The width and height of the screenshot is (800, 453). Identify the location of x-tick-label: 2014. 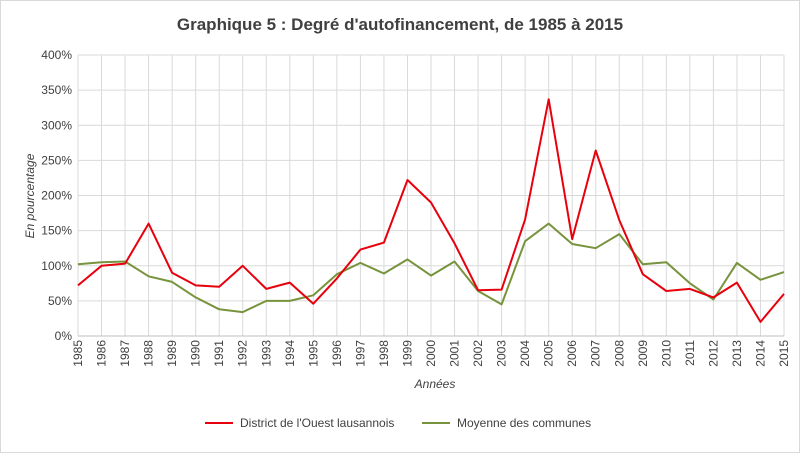
(760, 353).